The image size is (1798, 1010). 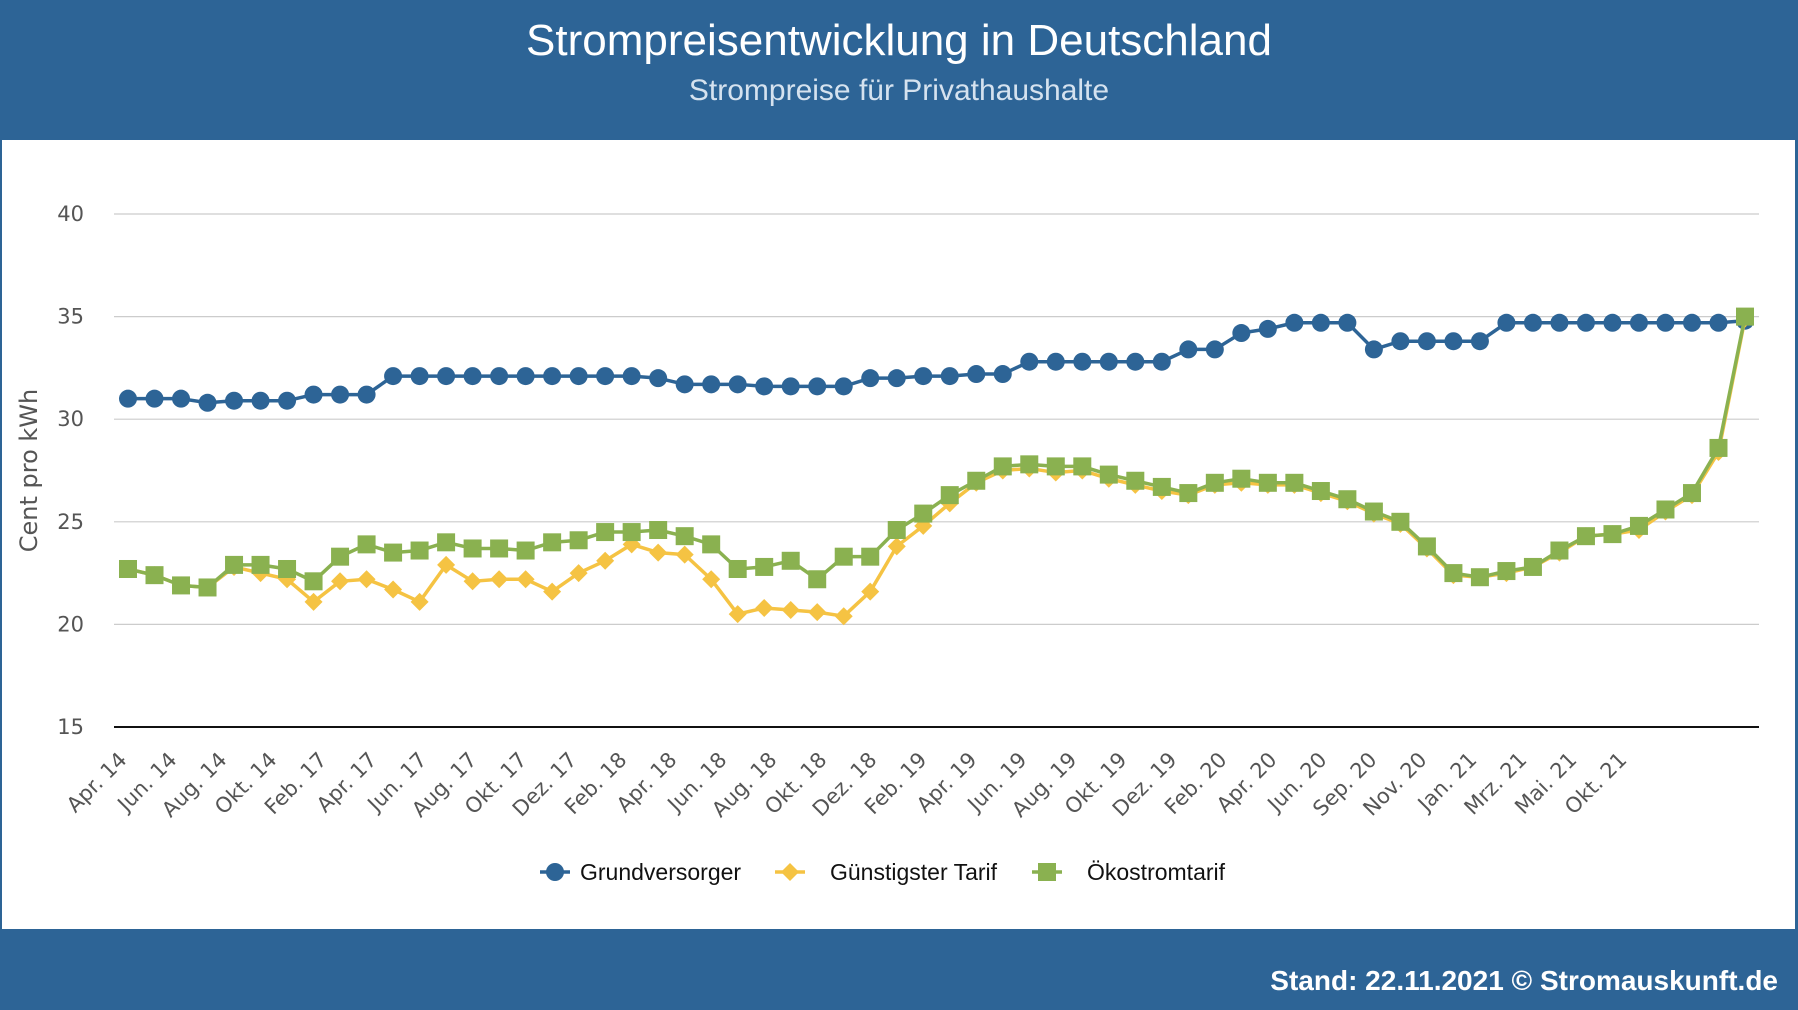 What do you see at coordinates (70, 214) in the screenshot?
I see `y-tick-label: 40` at bounding box center [70, 214].